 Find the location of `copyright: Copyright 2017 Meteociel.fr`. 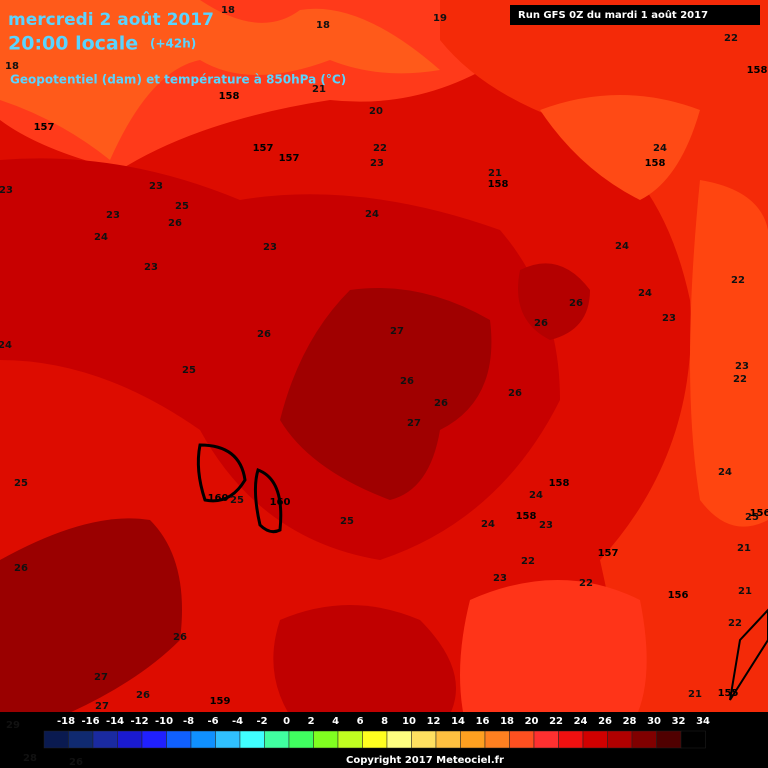

copyright: Copyright 2017 Meteociel.fr is located at coordinates (425, 760).